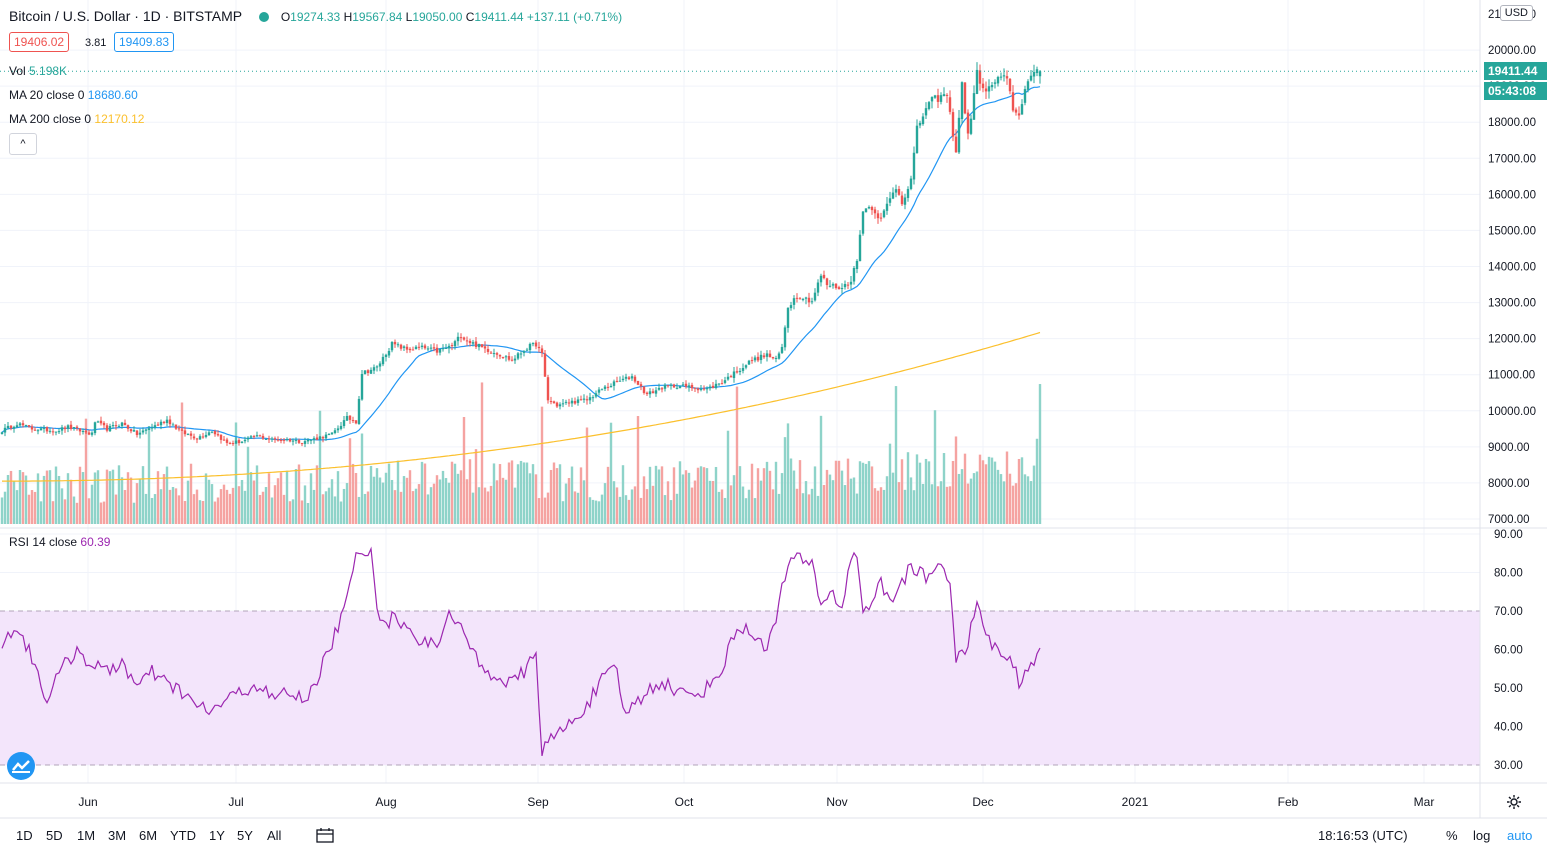 The height and width of the screenshot is (853, 1547). What do you see at coordinates (274, 835) in the screenshot?
I see `tf-all: All` at bounding box center [274, 835].